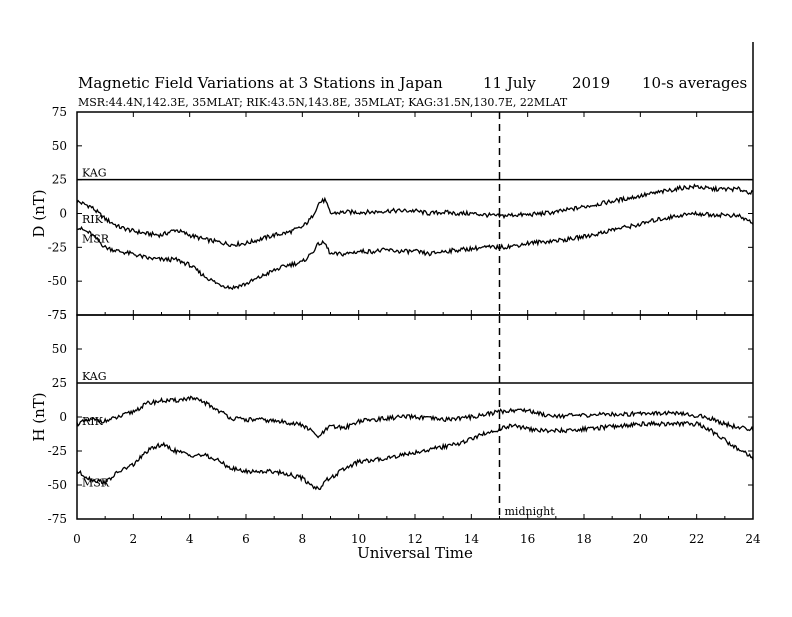 Image resolution: width=792 pixels, height=617 pixels. I want to click on y-axis-label-lower: H (nT), so click(39, 416).